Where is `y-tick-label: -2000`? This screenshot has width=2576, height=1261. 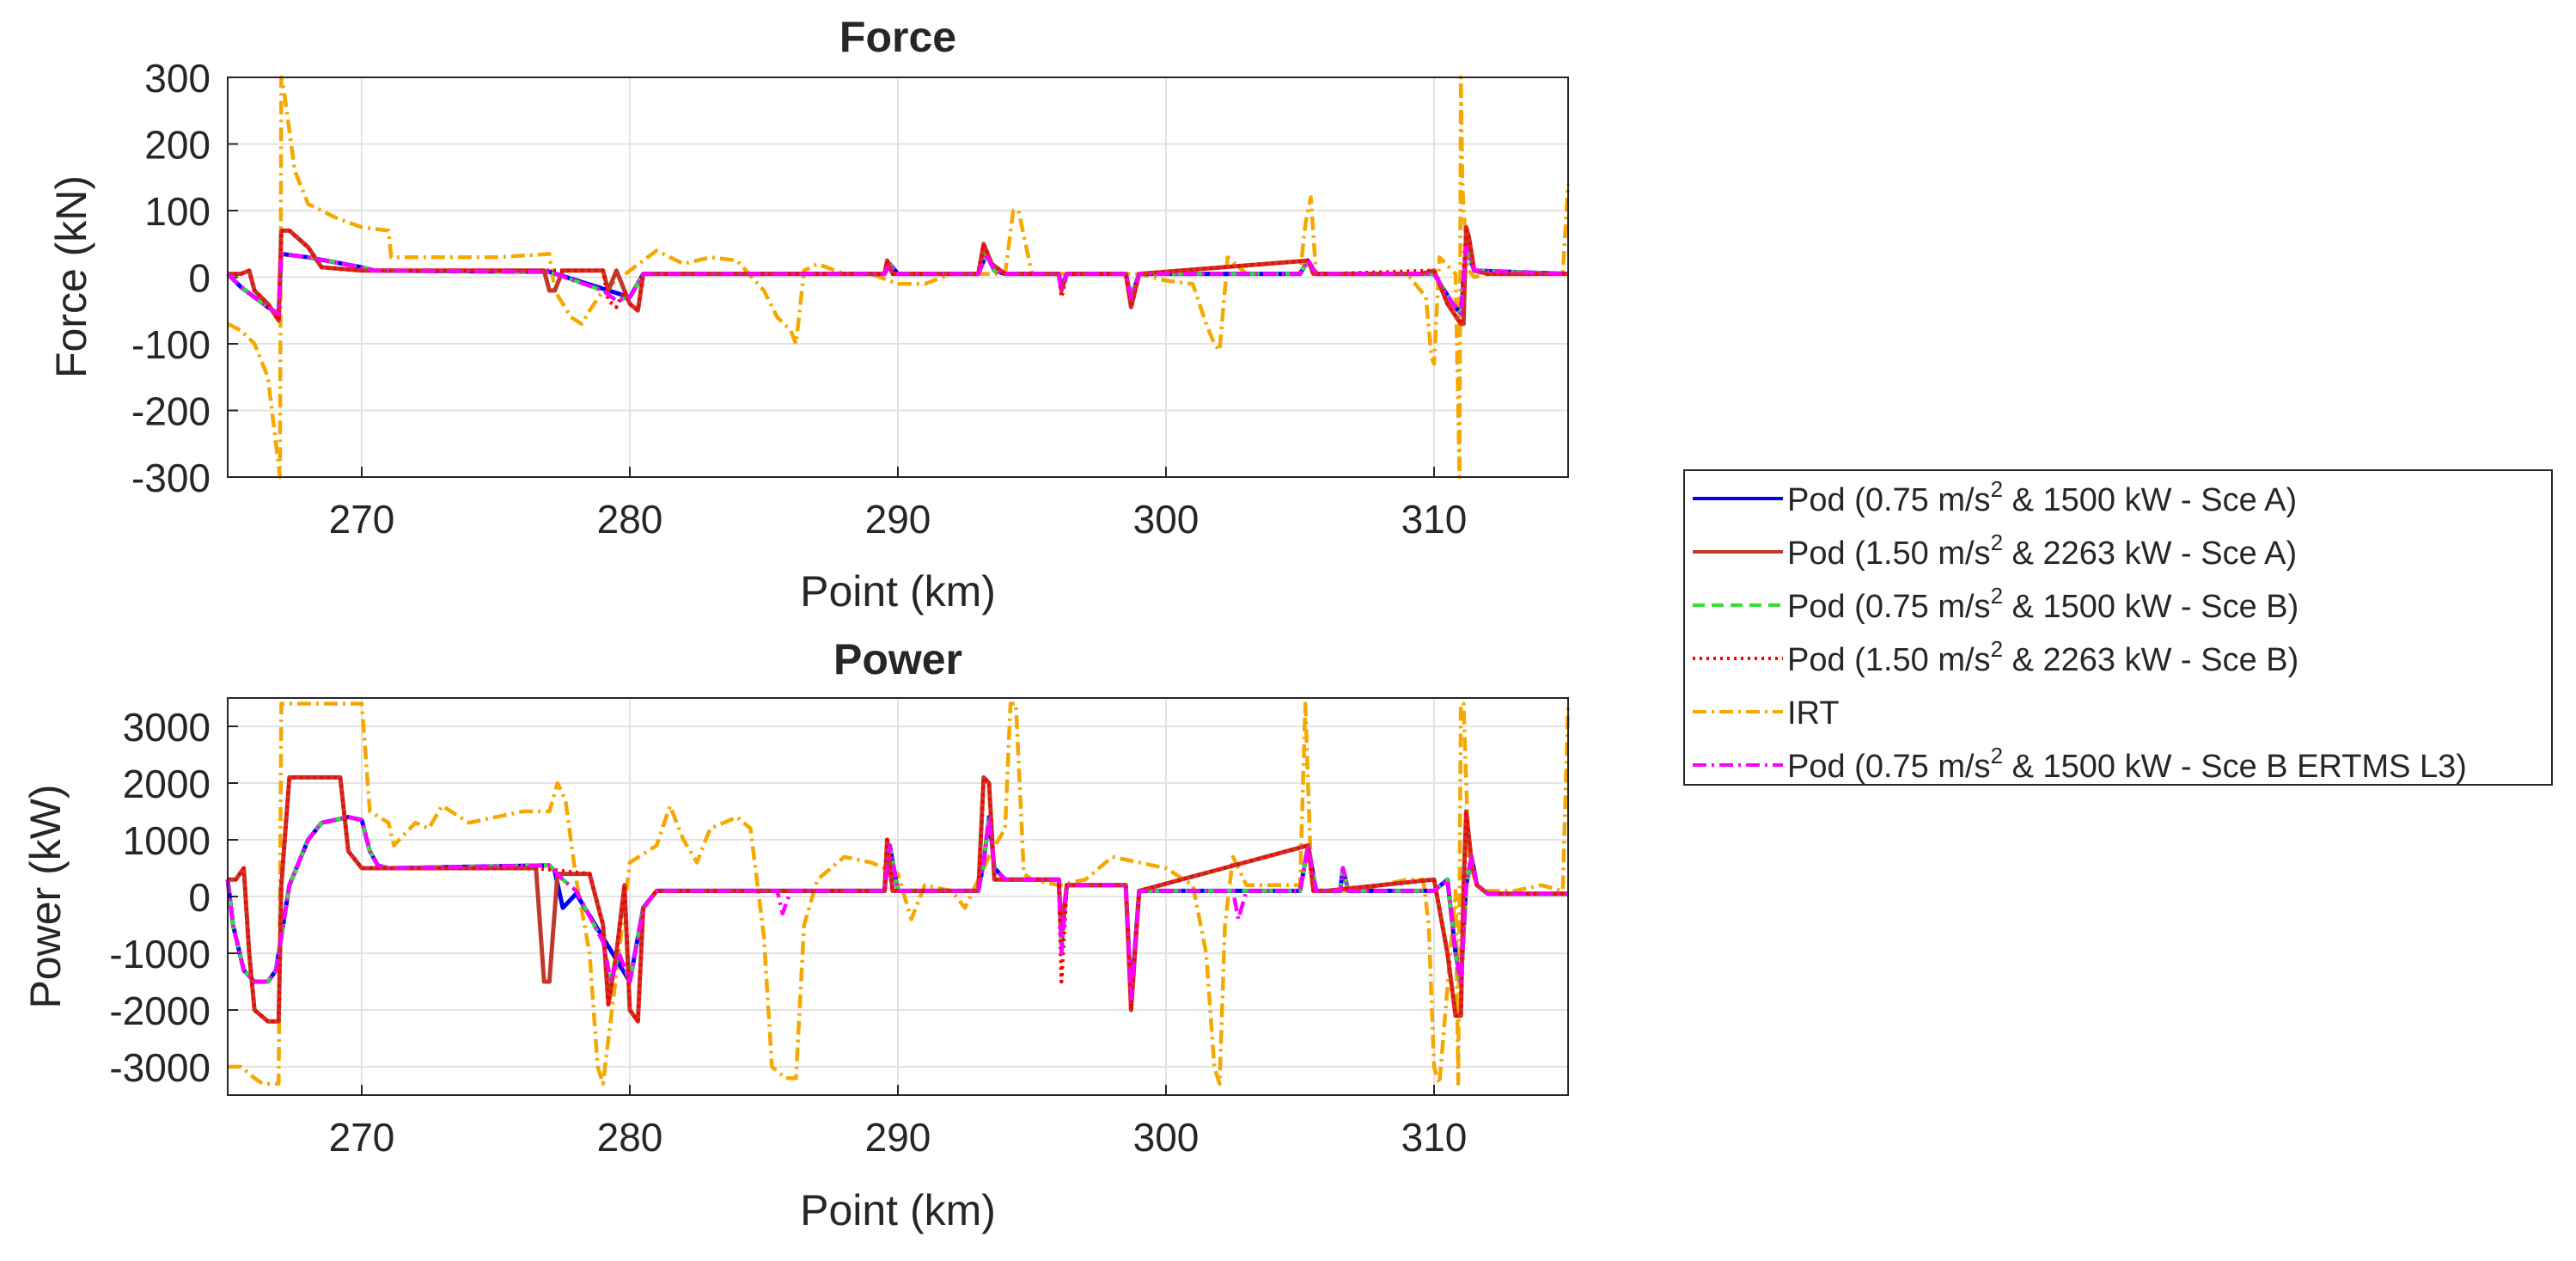
y-tick-label: -2000 is located at coordinates (160, 1011).